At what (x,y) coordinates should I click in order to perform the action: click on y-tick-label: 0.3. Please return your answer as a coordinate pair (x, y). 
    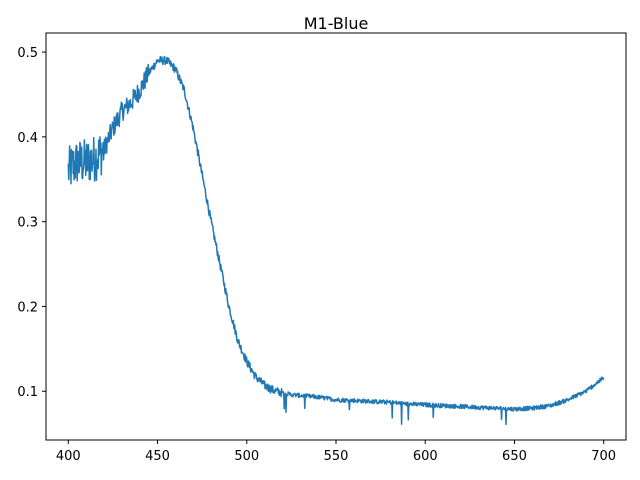
    Looking at the image, I should click on (27, 223).